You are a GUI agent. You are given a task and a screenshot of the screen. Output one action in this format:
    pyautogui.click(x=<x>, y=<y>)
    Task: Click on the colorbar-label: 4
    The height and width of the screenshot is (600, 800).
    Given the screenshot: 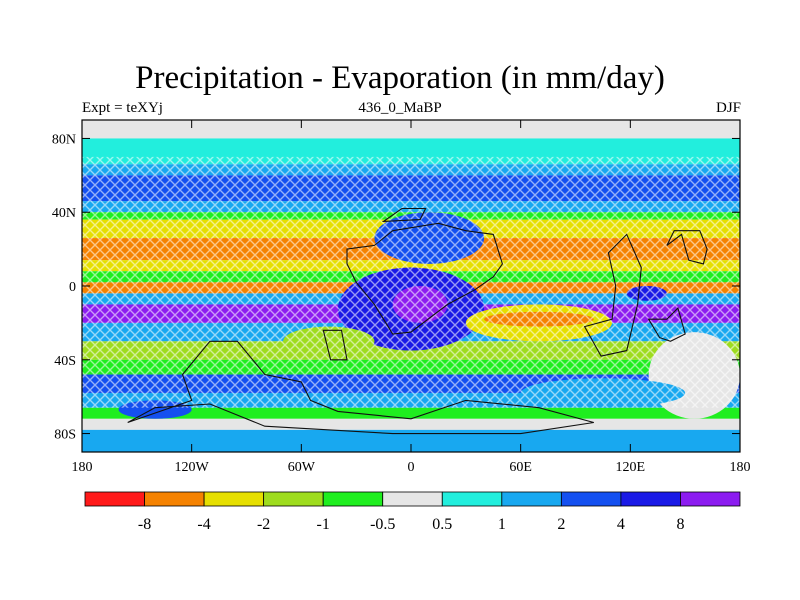 What is the action you would take?
    pyautogui.click(x=621, y=524)
    